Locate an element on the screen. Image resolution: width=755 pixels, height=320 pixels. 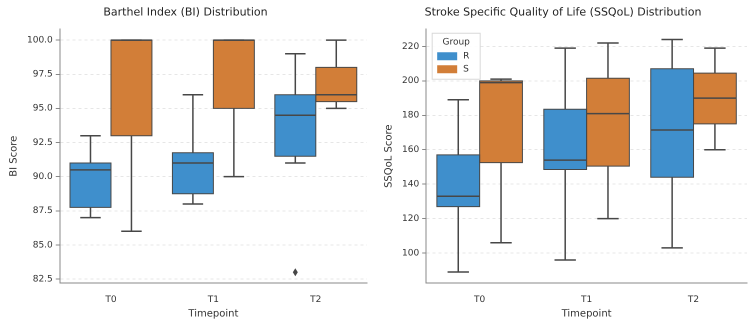
legend-label: S is located at coordinates (466, 69).